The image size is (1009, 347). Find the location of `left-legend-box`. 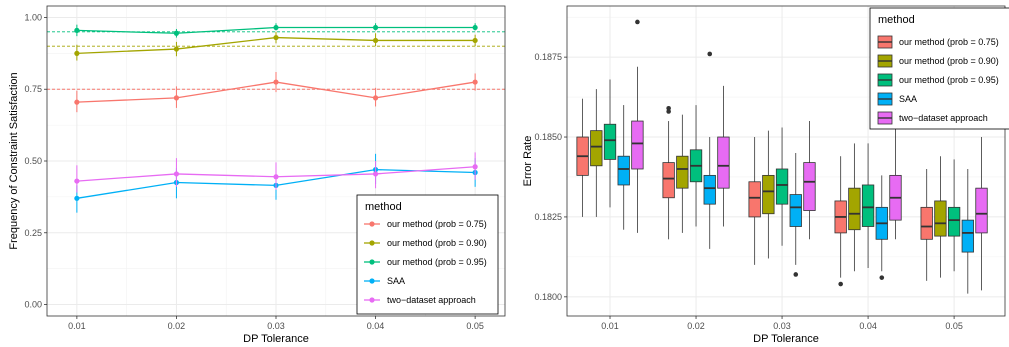

left-legend-box is located at coordinates (427, 254).